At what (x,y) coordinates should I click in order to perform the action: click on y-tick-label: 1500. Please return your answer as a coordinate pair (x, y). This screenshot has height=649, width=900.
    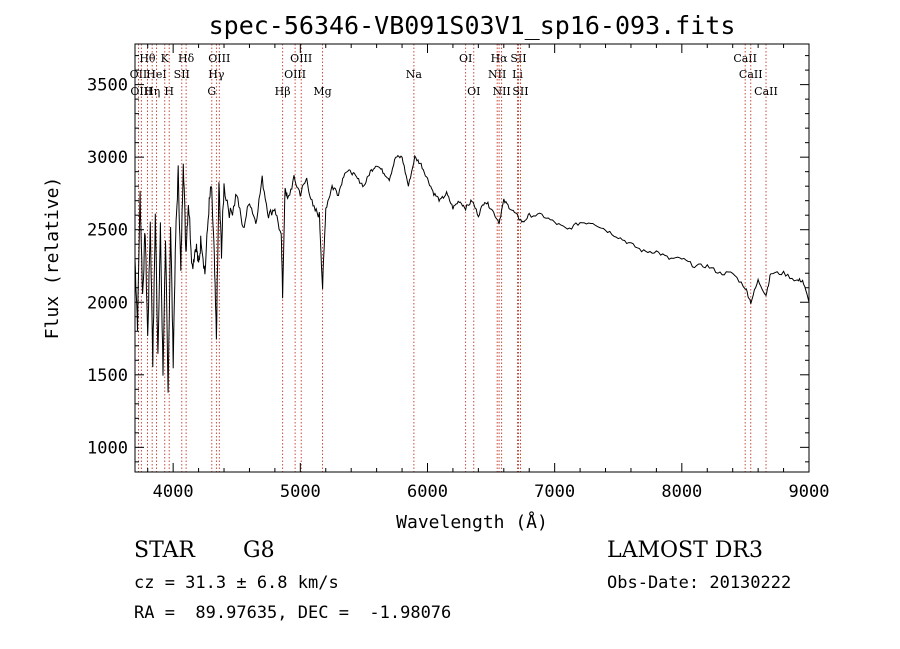
    Looking at the image, I should click on (107, 376).